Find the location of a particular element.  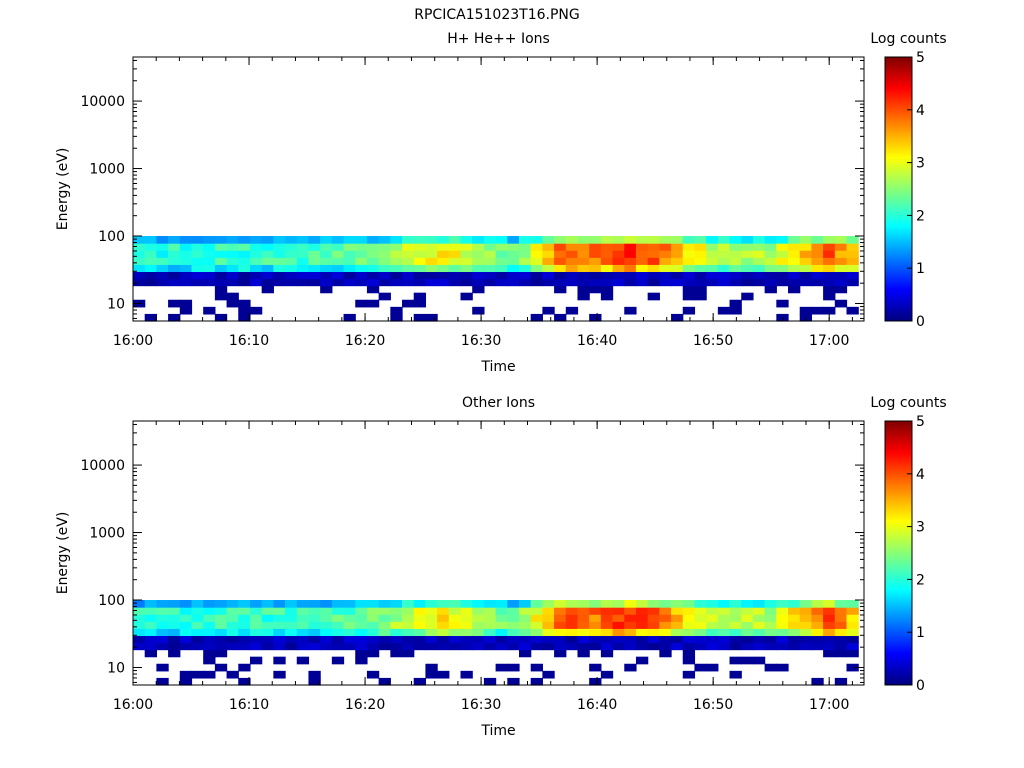

colorbar-tick-label: 0 is located at coordinates (920, 322).